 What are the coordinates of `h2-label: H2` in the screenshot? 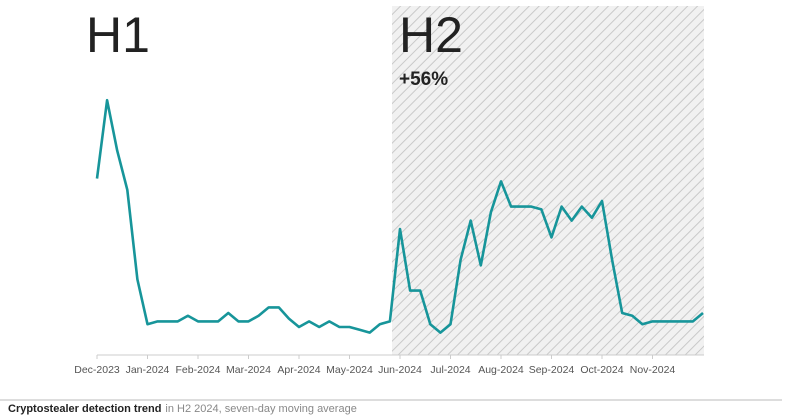 It's located at (431, 35).